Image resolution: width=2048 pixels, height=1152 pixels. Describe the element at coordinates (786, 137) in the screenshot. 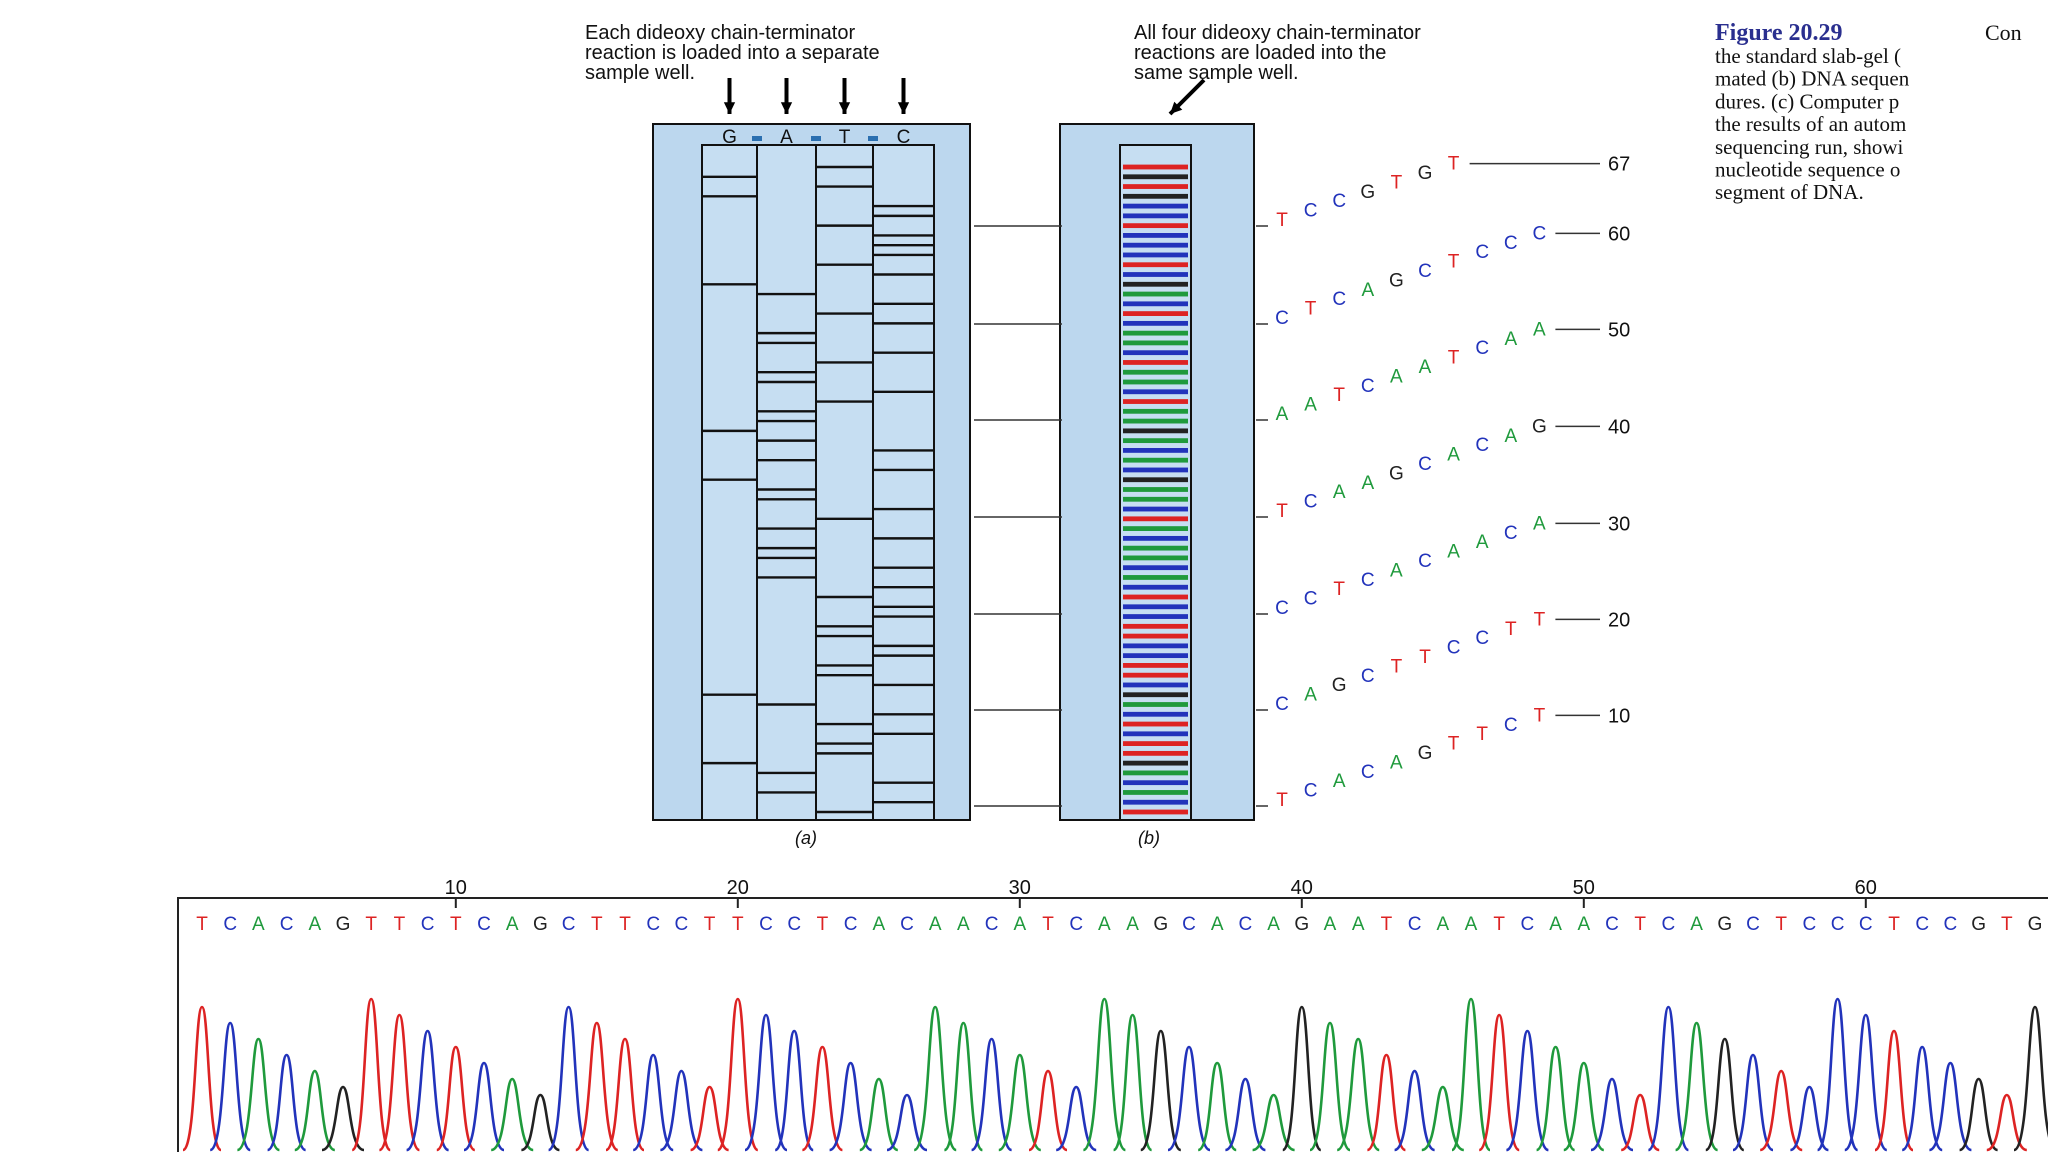

I see `lane-label: A` at that location.